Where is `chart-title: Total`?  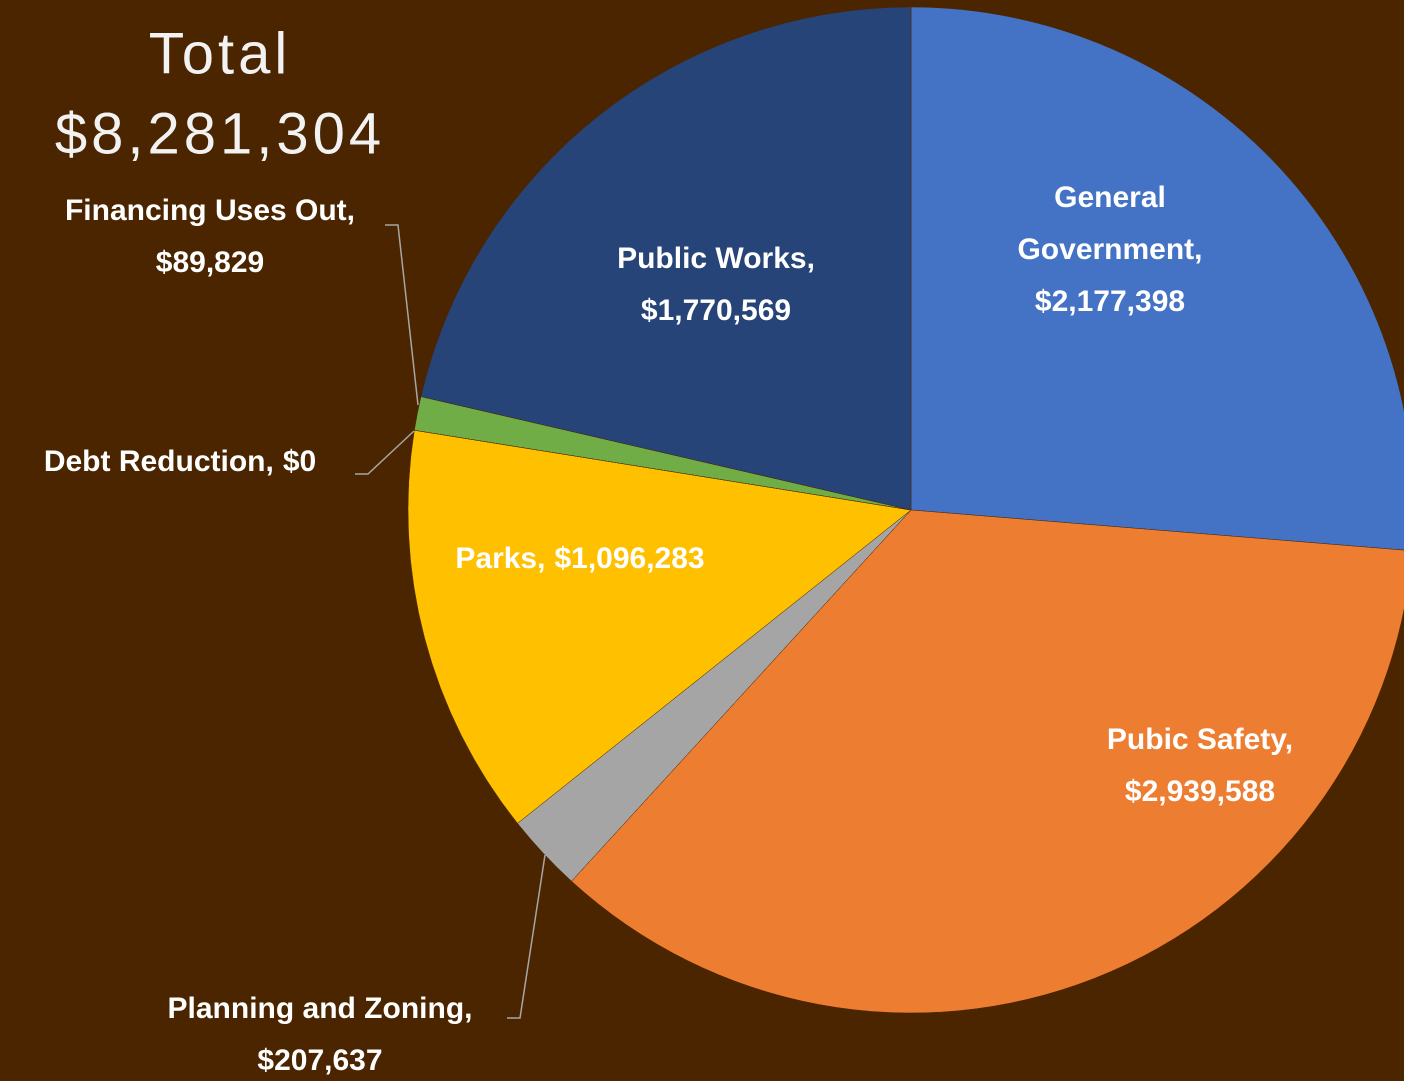 chart-title: Total is located at coordinates (220, 53).